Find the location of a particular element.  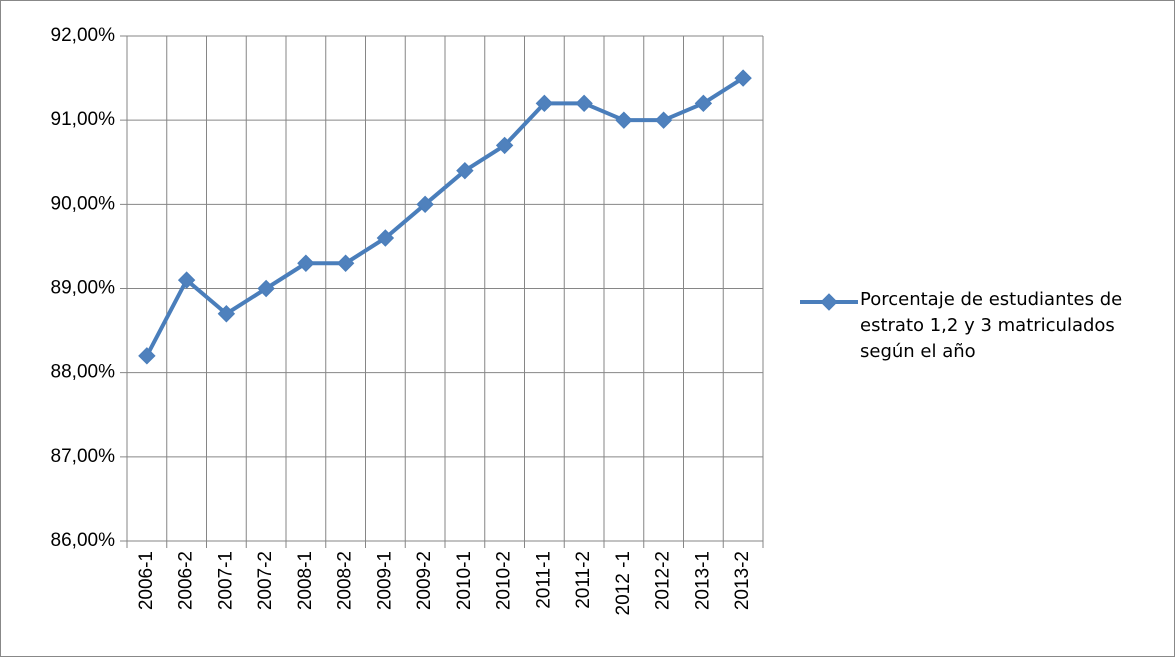

x-tick-label: 2011-2 is located at coordinates (583, 580).